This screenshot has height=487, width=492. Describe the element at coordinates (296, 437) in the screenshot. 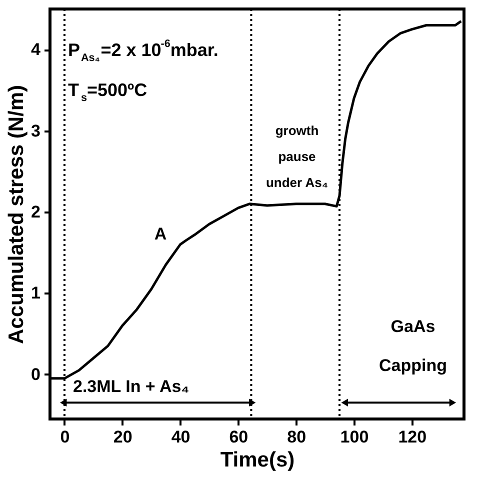

I see `x-tick-label: 80` at that location.